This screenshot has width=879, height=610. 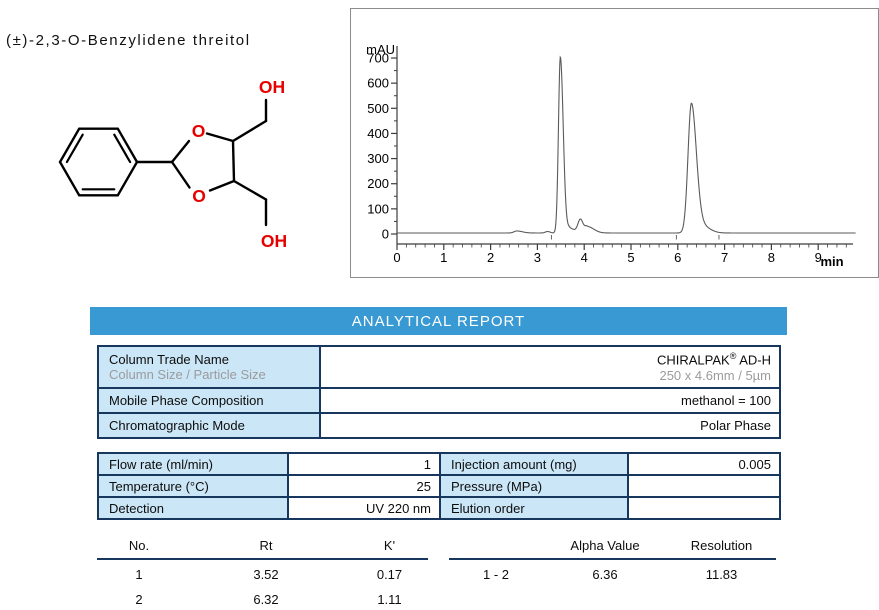 What do you see at coordinates (98, 162) in the screenshot?
I see `benzene-ring` at bounding box center [98, 162].